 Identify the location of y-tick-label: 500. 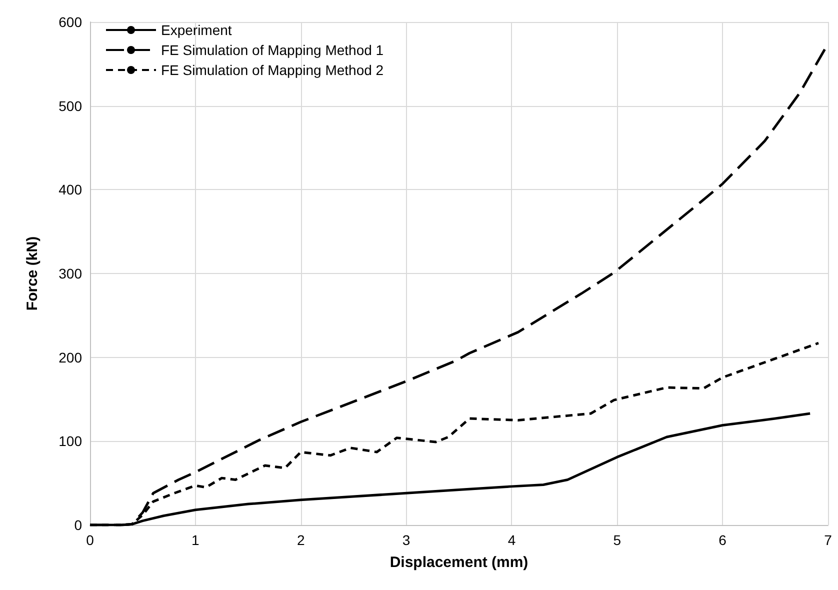
(70, 106).